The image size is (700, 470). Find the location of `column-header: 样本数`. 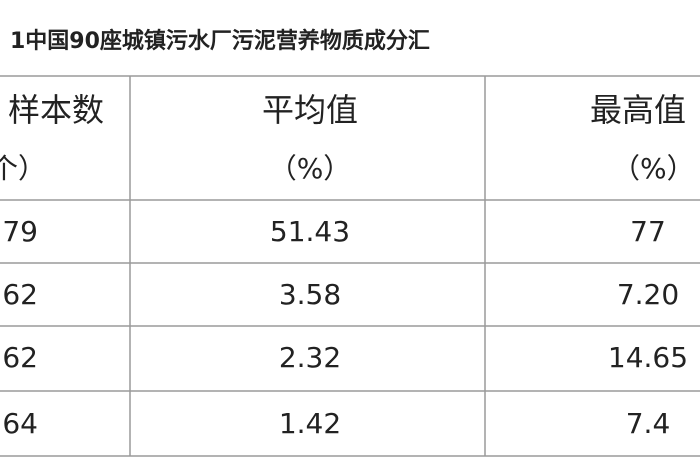

column-header: 样本数 is located at coordinates (56, 110).